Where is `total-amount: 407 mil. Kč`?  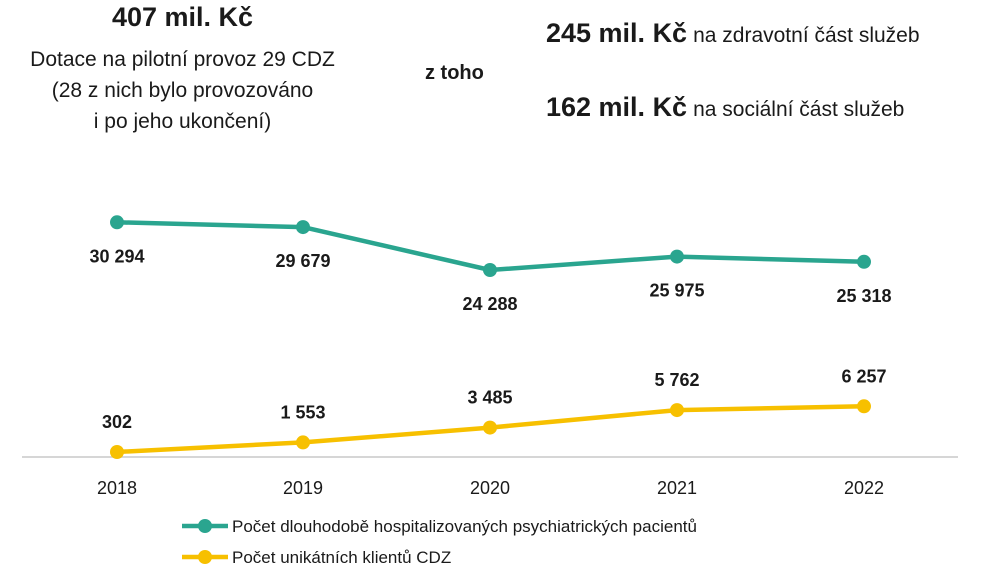 total-amount: 407 mil. Kč is located at coordinates (182, 17).